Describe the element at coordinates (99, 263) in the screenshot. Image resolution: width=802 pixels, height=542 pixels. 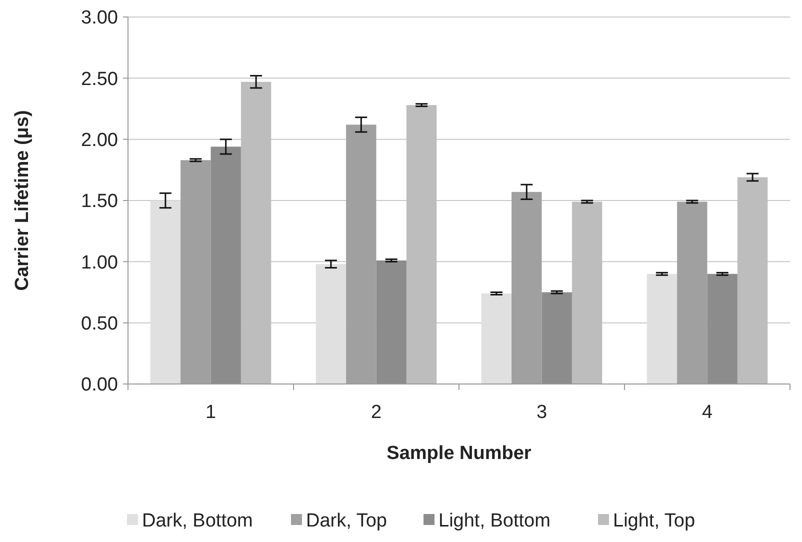
I see `y-tick-label: 1.00` at that location.